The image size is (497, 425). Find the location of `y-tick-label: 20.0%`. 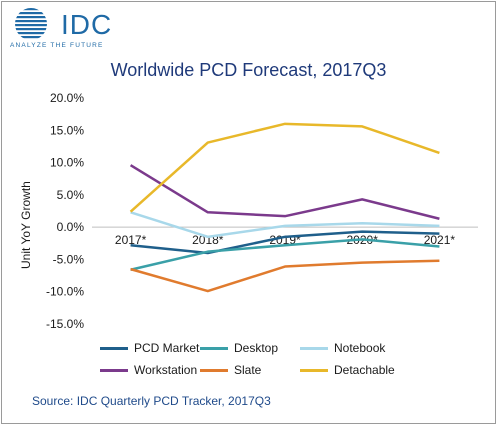

y-tick-label: 20.0% is located at coordinates (67, 98).